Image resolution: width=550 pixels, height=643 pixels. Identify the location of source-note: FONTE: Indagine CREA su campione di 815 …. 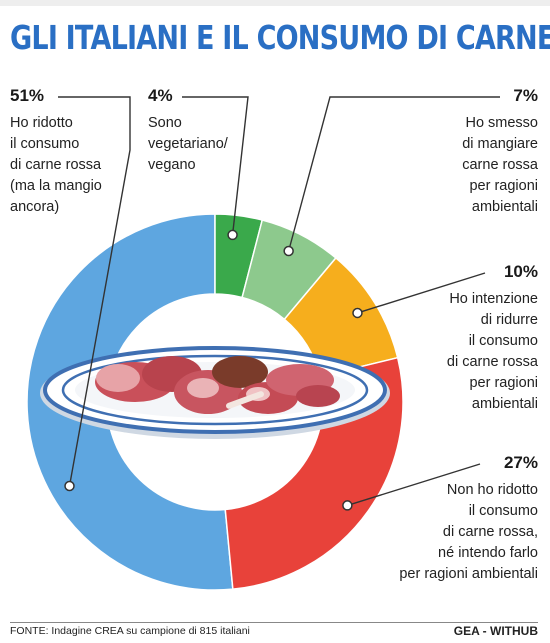
(130, 631).